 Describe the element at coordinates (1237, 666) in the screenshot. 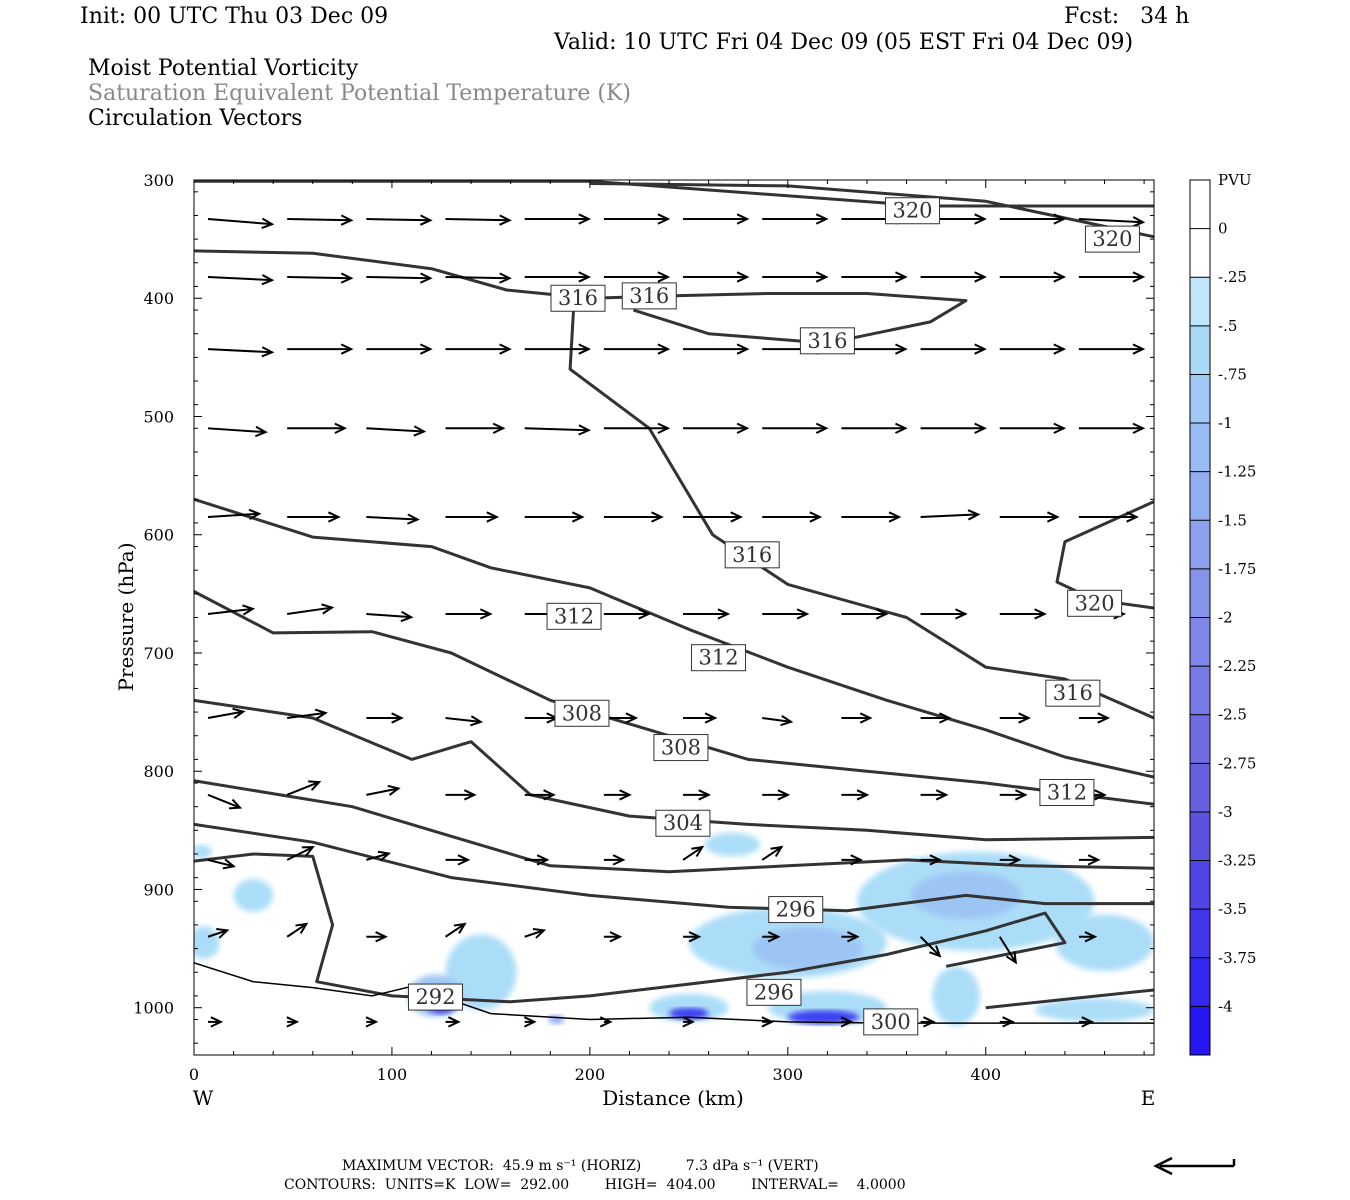

I see `colorbar-label: -2.25` at that location.